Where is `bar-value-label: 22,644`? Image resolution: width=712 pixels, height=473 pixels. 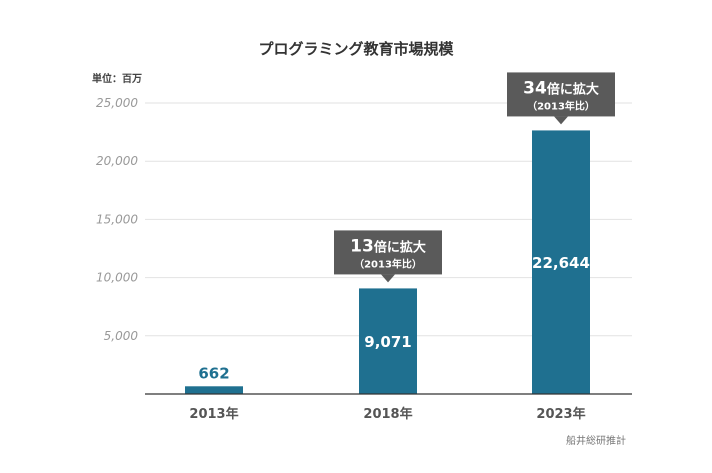 bar-value-label: 22,644 is located at coordinates (561, 263).